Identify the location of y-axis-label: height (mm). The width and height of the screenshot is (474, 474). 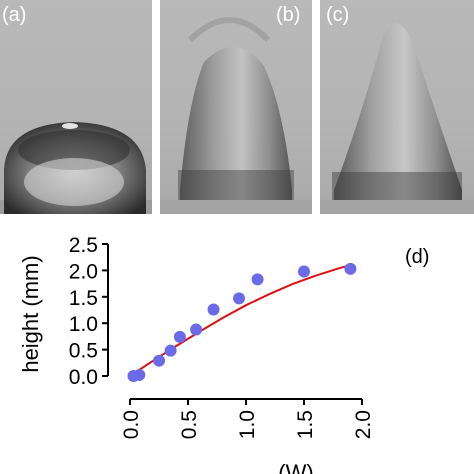
(30, 313).